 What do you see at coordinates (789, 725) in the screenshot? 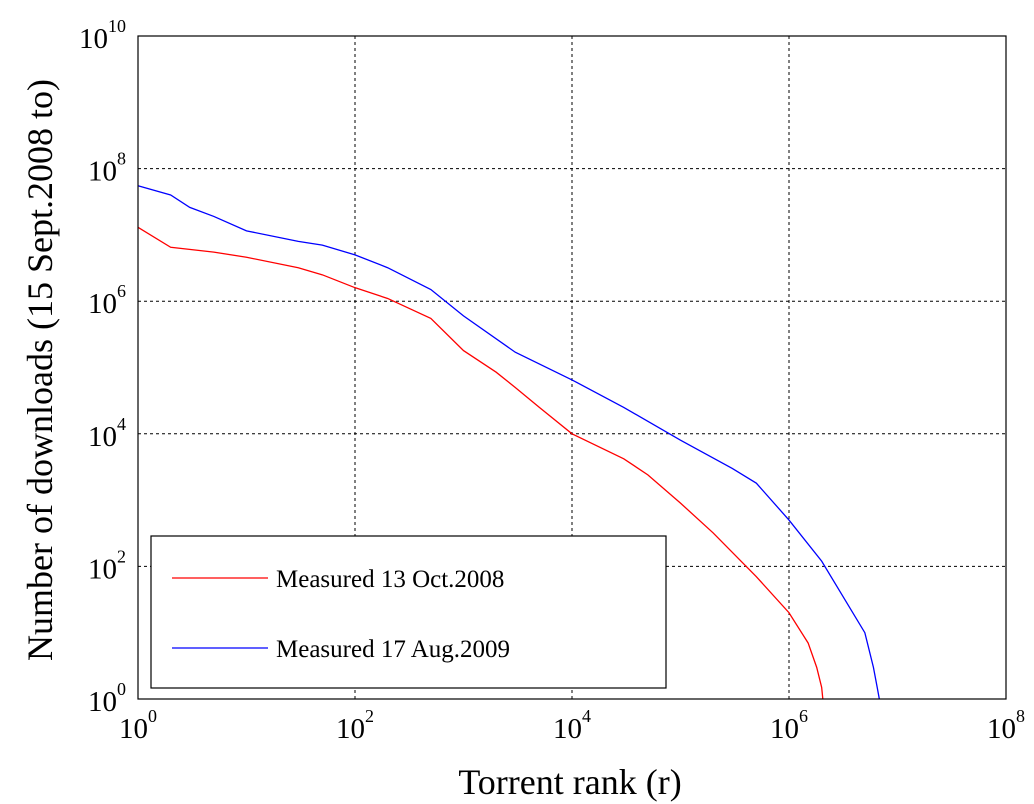
I see `x-tick-label: 10⁶` at bounding box center [789, 725].